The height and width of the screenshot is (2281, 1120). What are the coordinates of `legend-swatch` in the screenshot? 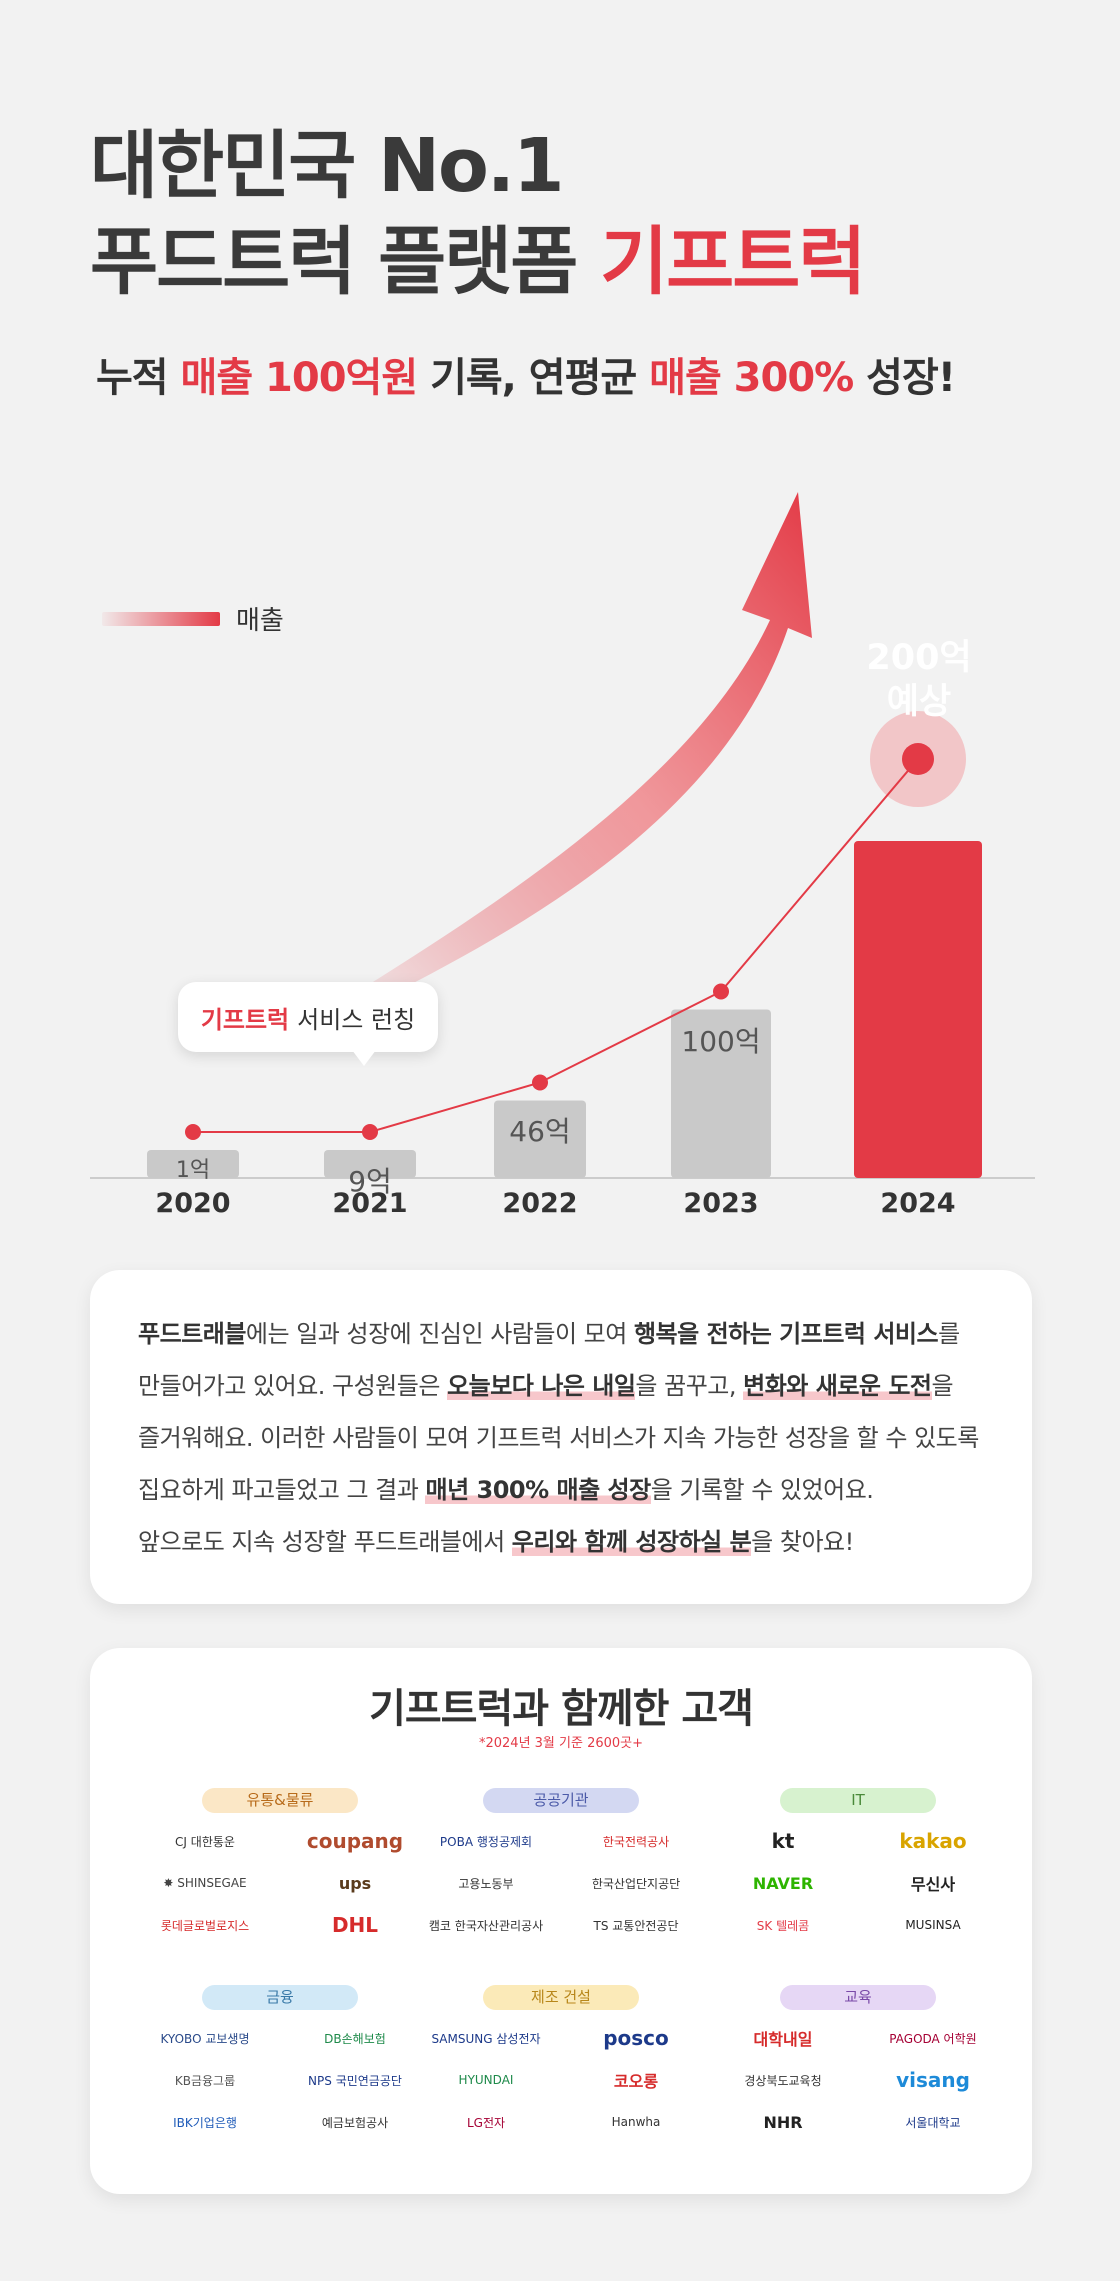 It's located at (161, 618).